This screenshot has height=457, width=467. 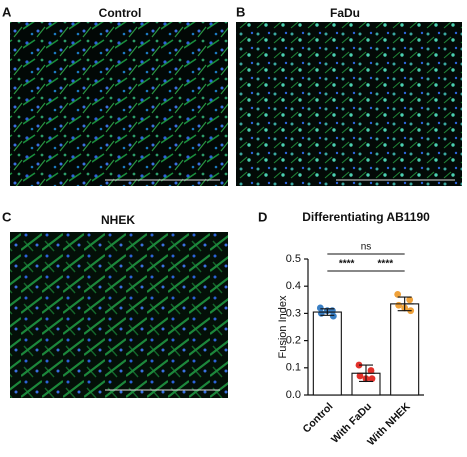 What do you see at coordinates (7, 216) in the screenshot?
I see `panel-letter: C` at bounding box center [7, 216].